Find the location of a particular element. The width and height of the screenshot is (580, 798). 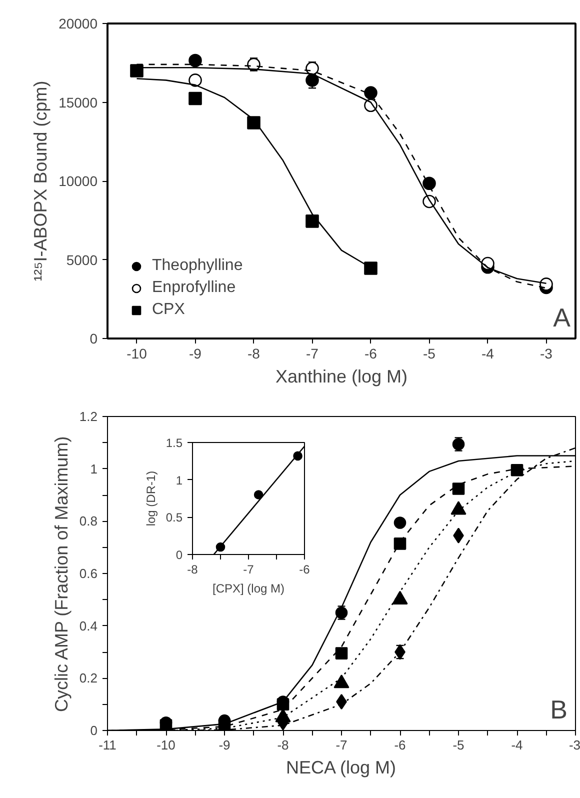

x-tick-label: -11 is located at coordinates (107, 745).